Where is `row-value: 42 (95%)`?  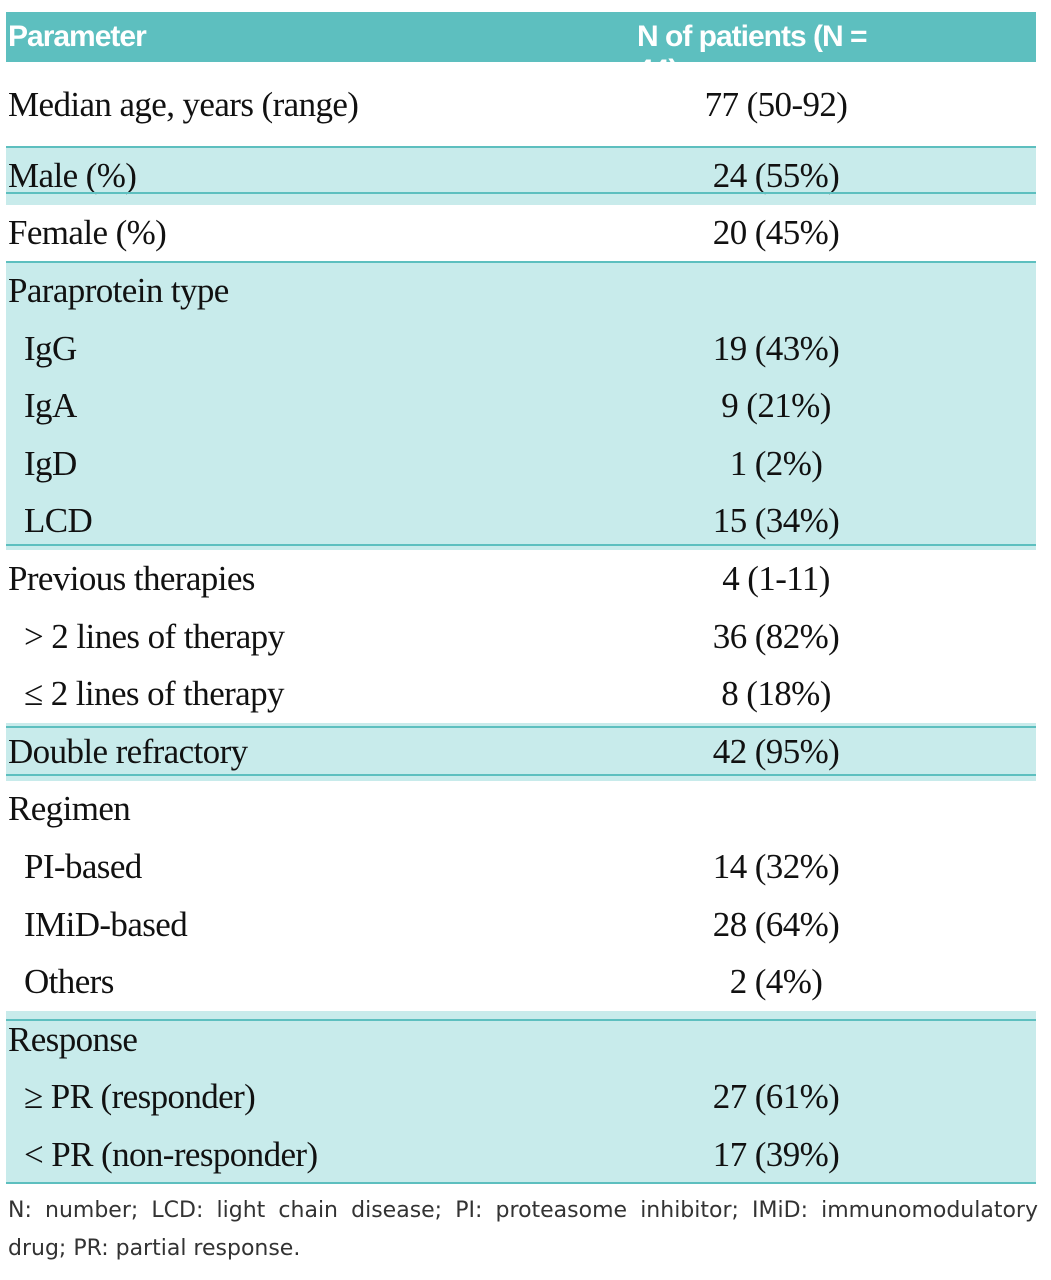 row-value: 42 (95%) is located at coordinates (776, 751).